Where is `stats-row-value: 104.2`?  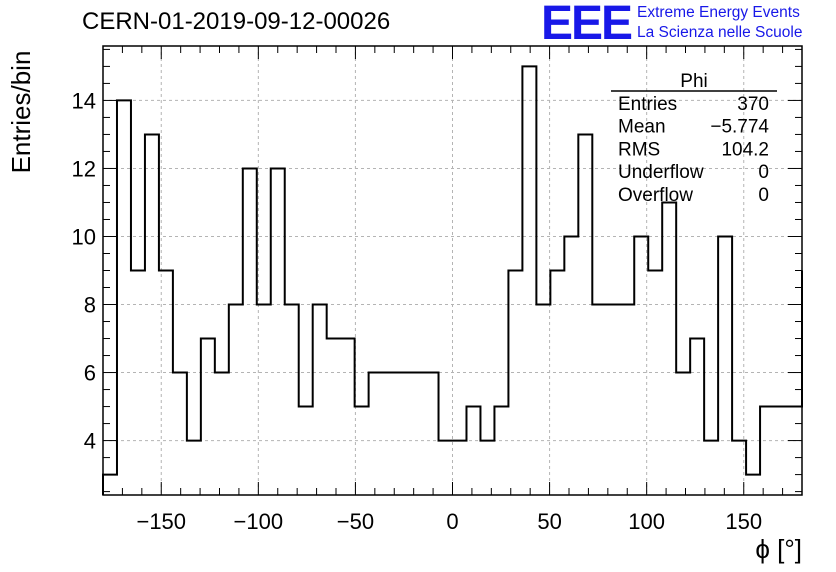
stats-row-value: 104.2 is located at coordinates (745, 149).